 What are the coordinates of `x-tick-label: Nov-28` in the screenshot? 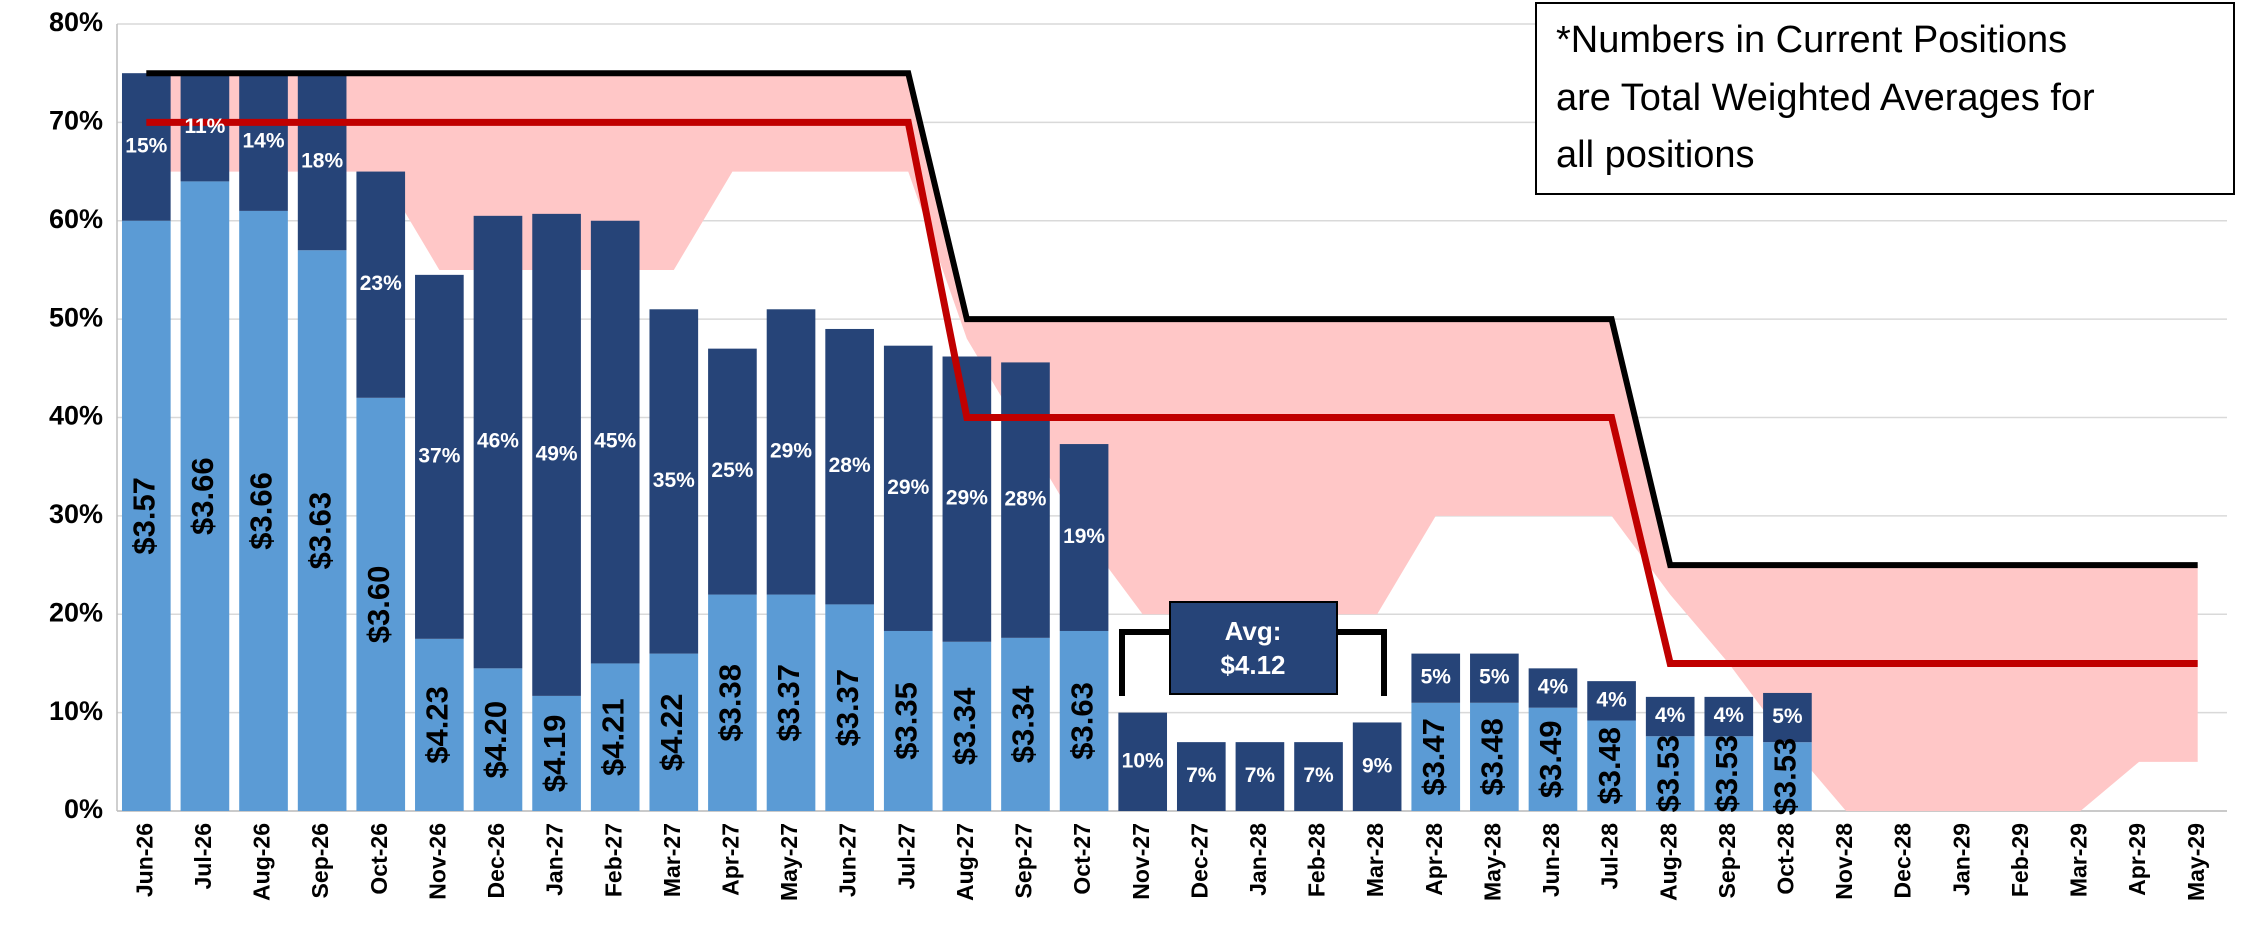 It's located at (1844, 861).